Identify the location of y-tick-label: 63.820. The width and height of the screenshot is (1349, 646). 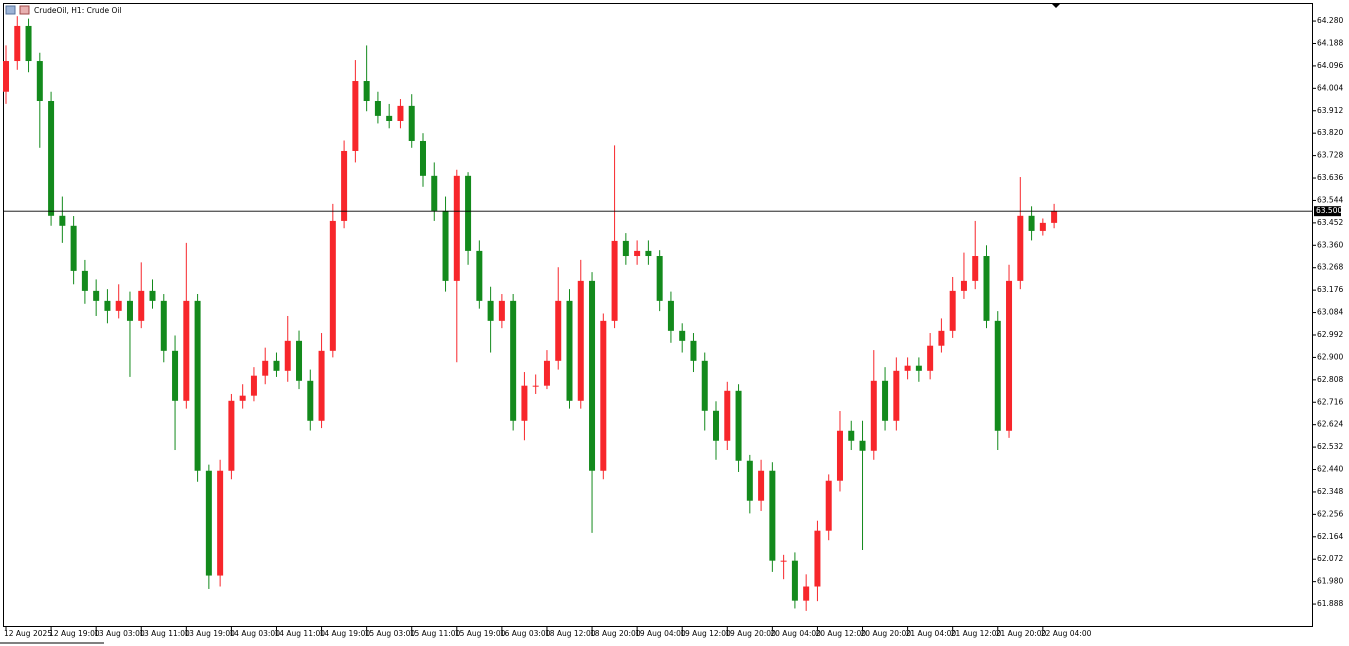
(1330, 132).